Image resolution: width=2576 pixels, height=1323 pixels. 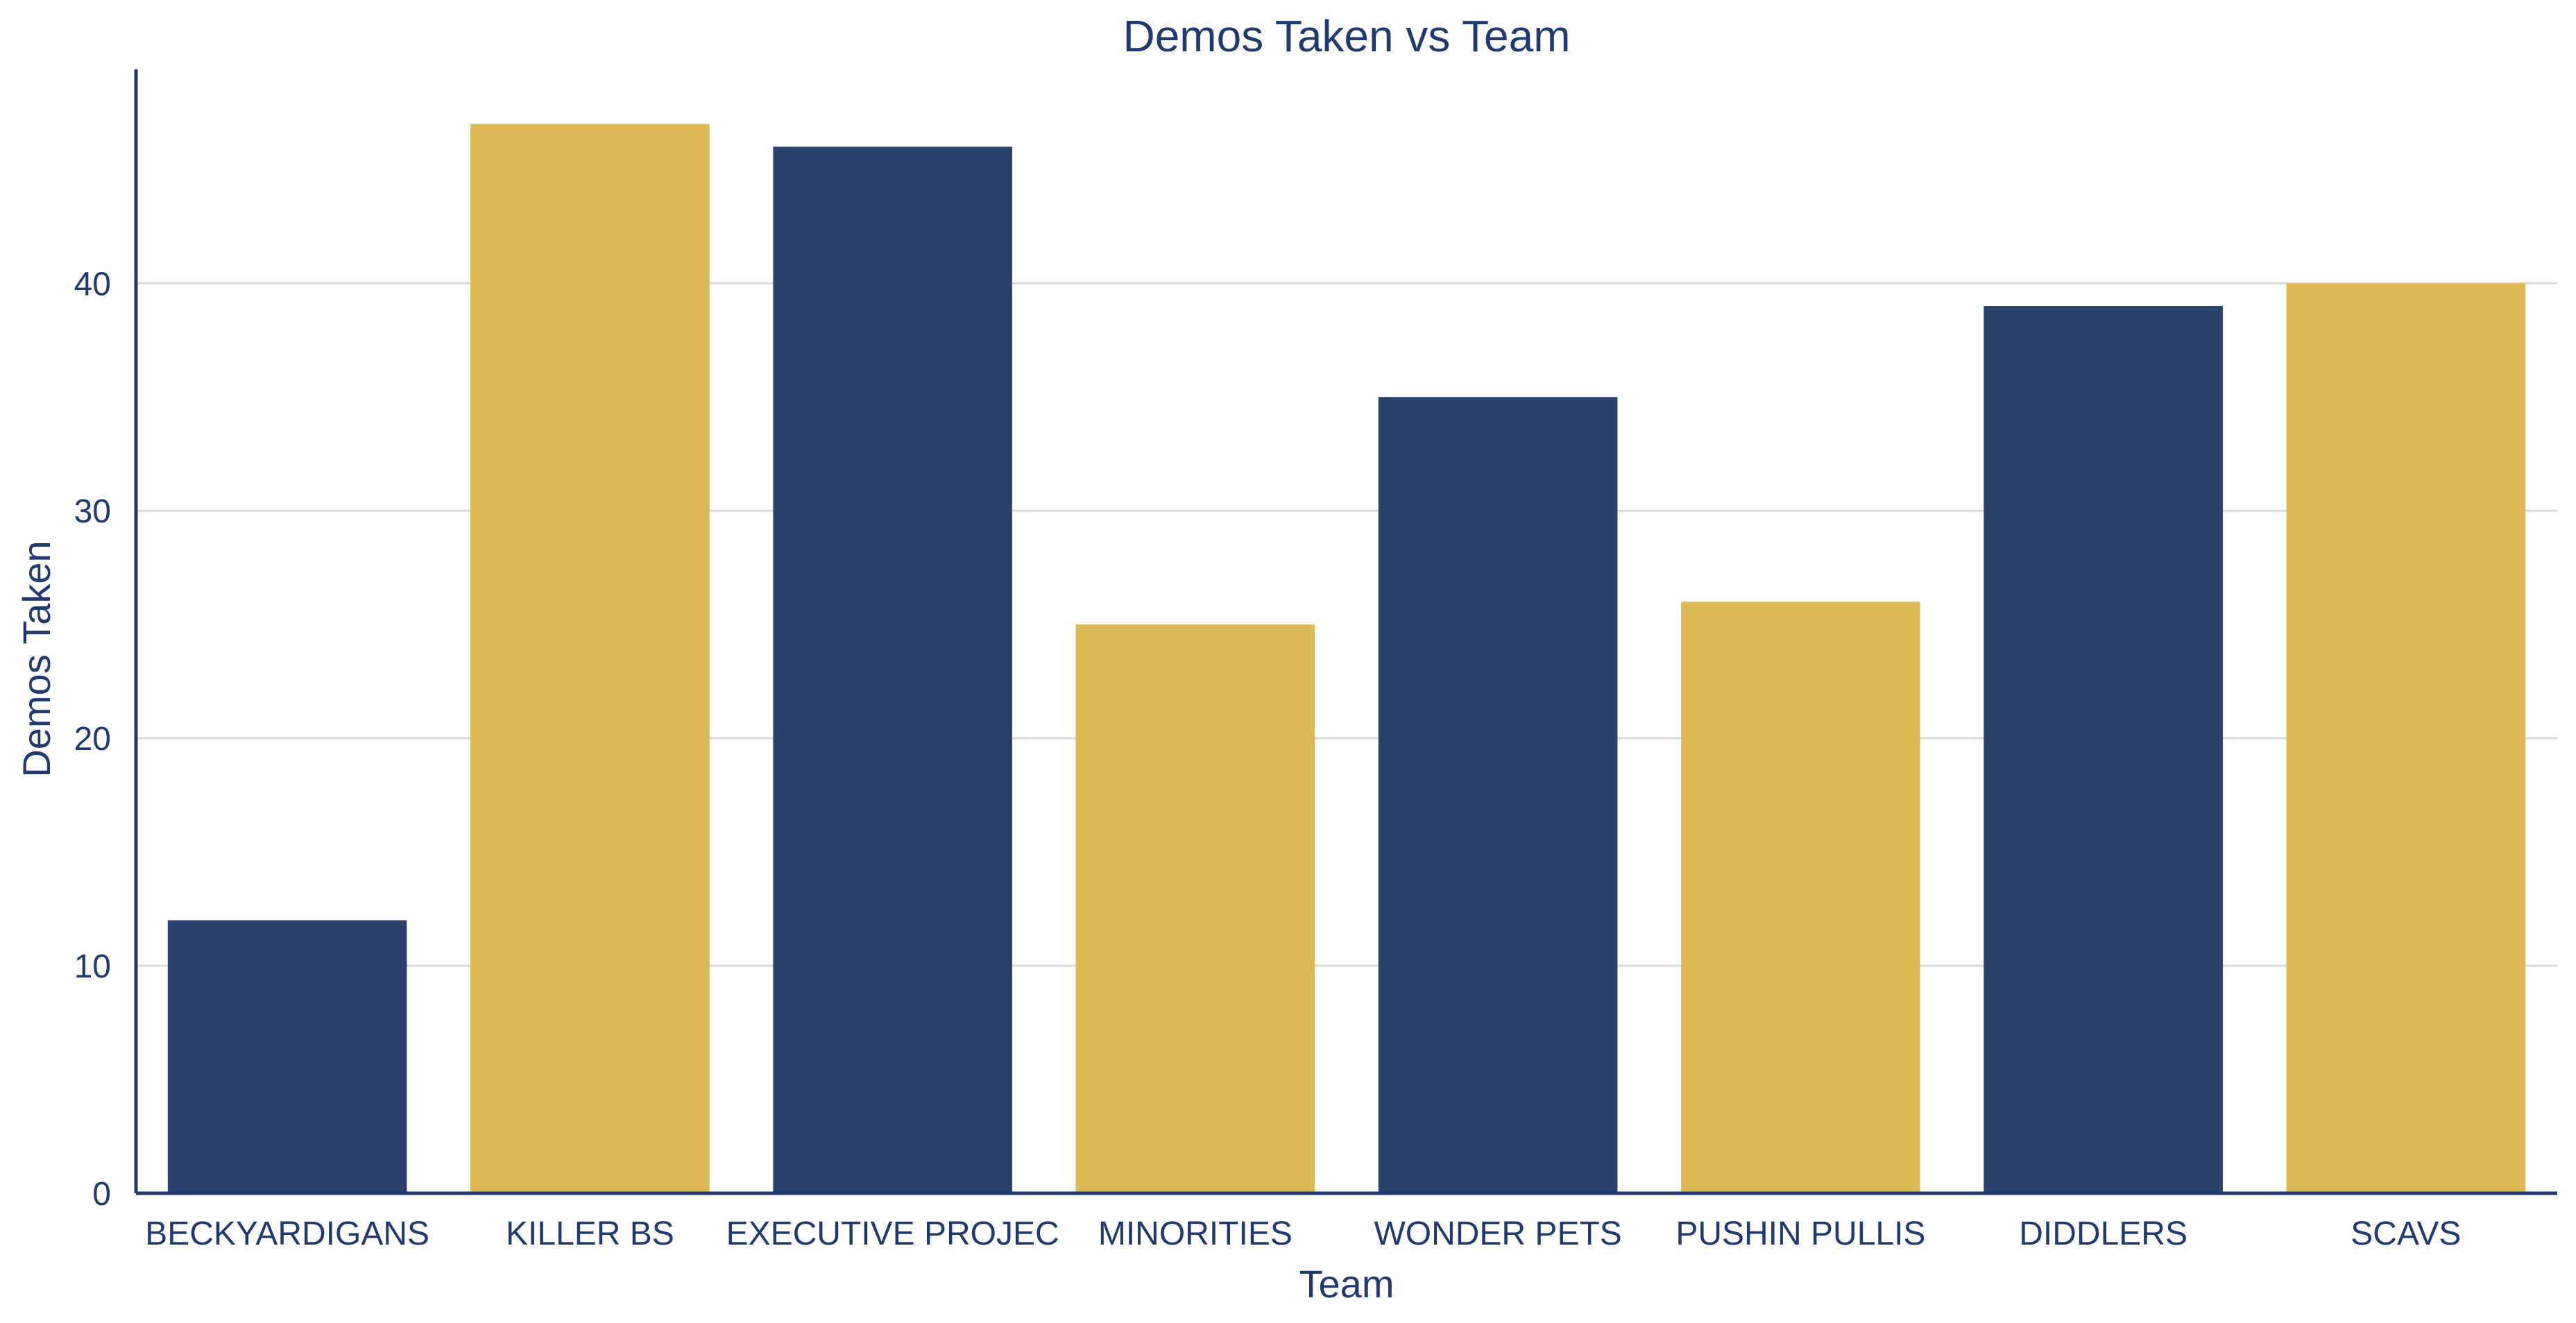 What do you see at coordinates (590, 1233) in the screenshot?
I see `x-tick-label: KILLER BS` at bounding box center [590, 1233].